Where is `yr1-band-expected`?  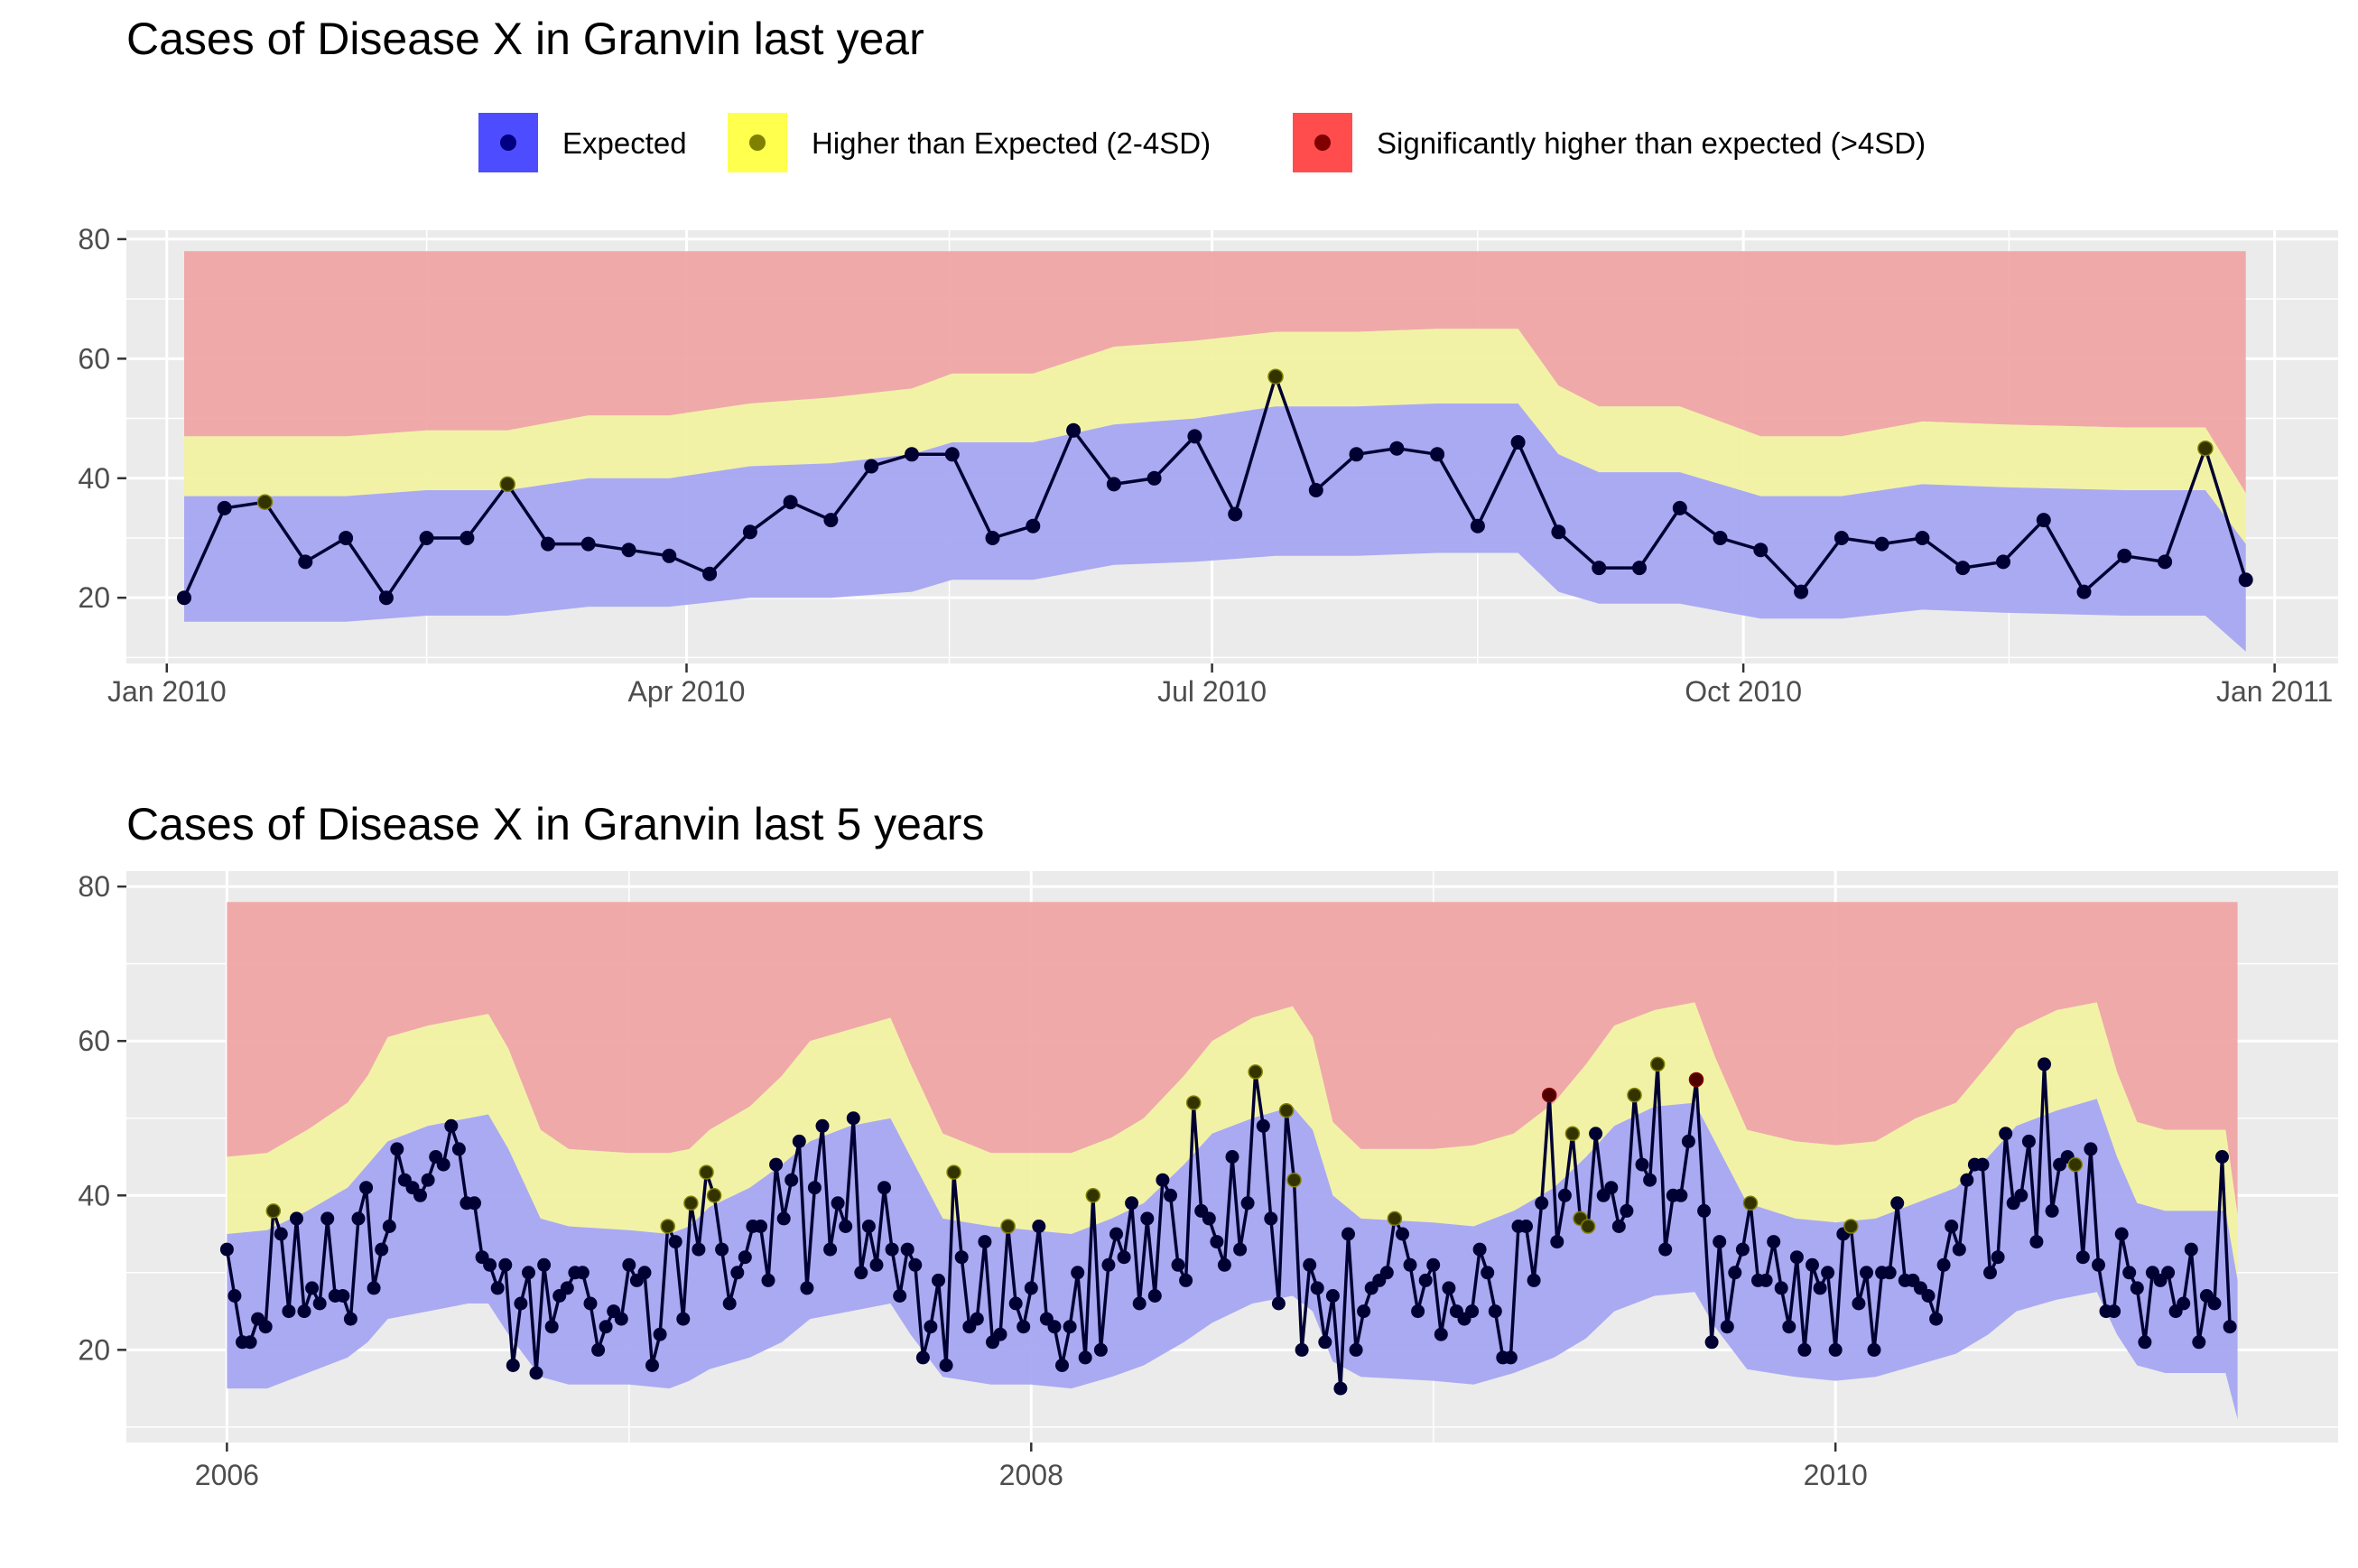
yr1-band-expected is located at coordinates (1215, 528).